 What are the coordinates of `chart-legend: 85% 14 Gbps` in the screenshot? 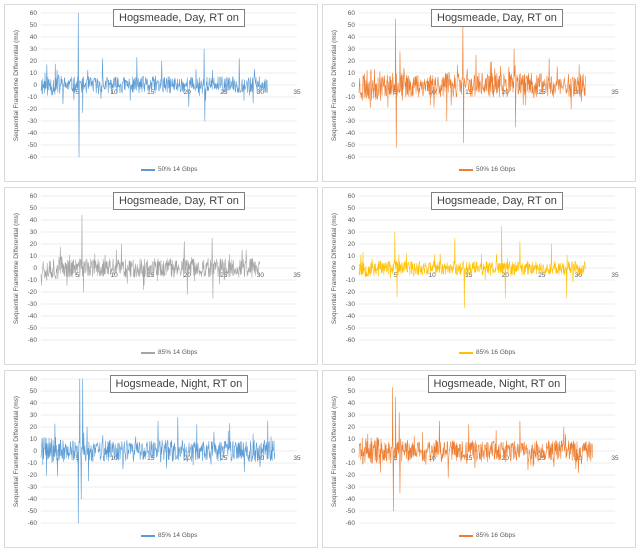 It's located at (169, 352).